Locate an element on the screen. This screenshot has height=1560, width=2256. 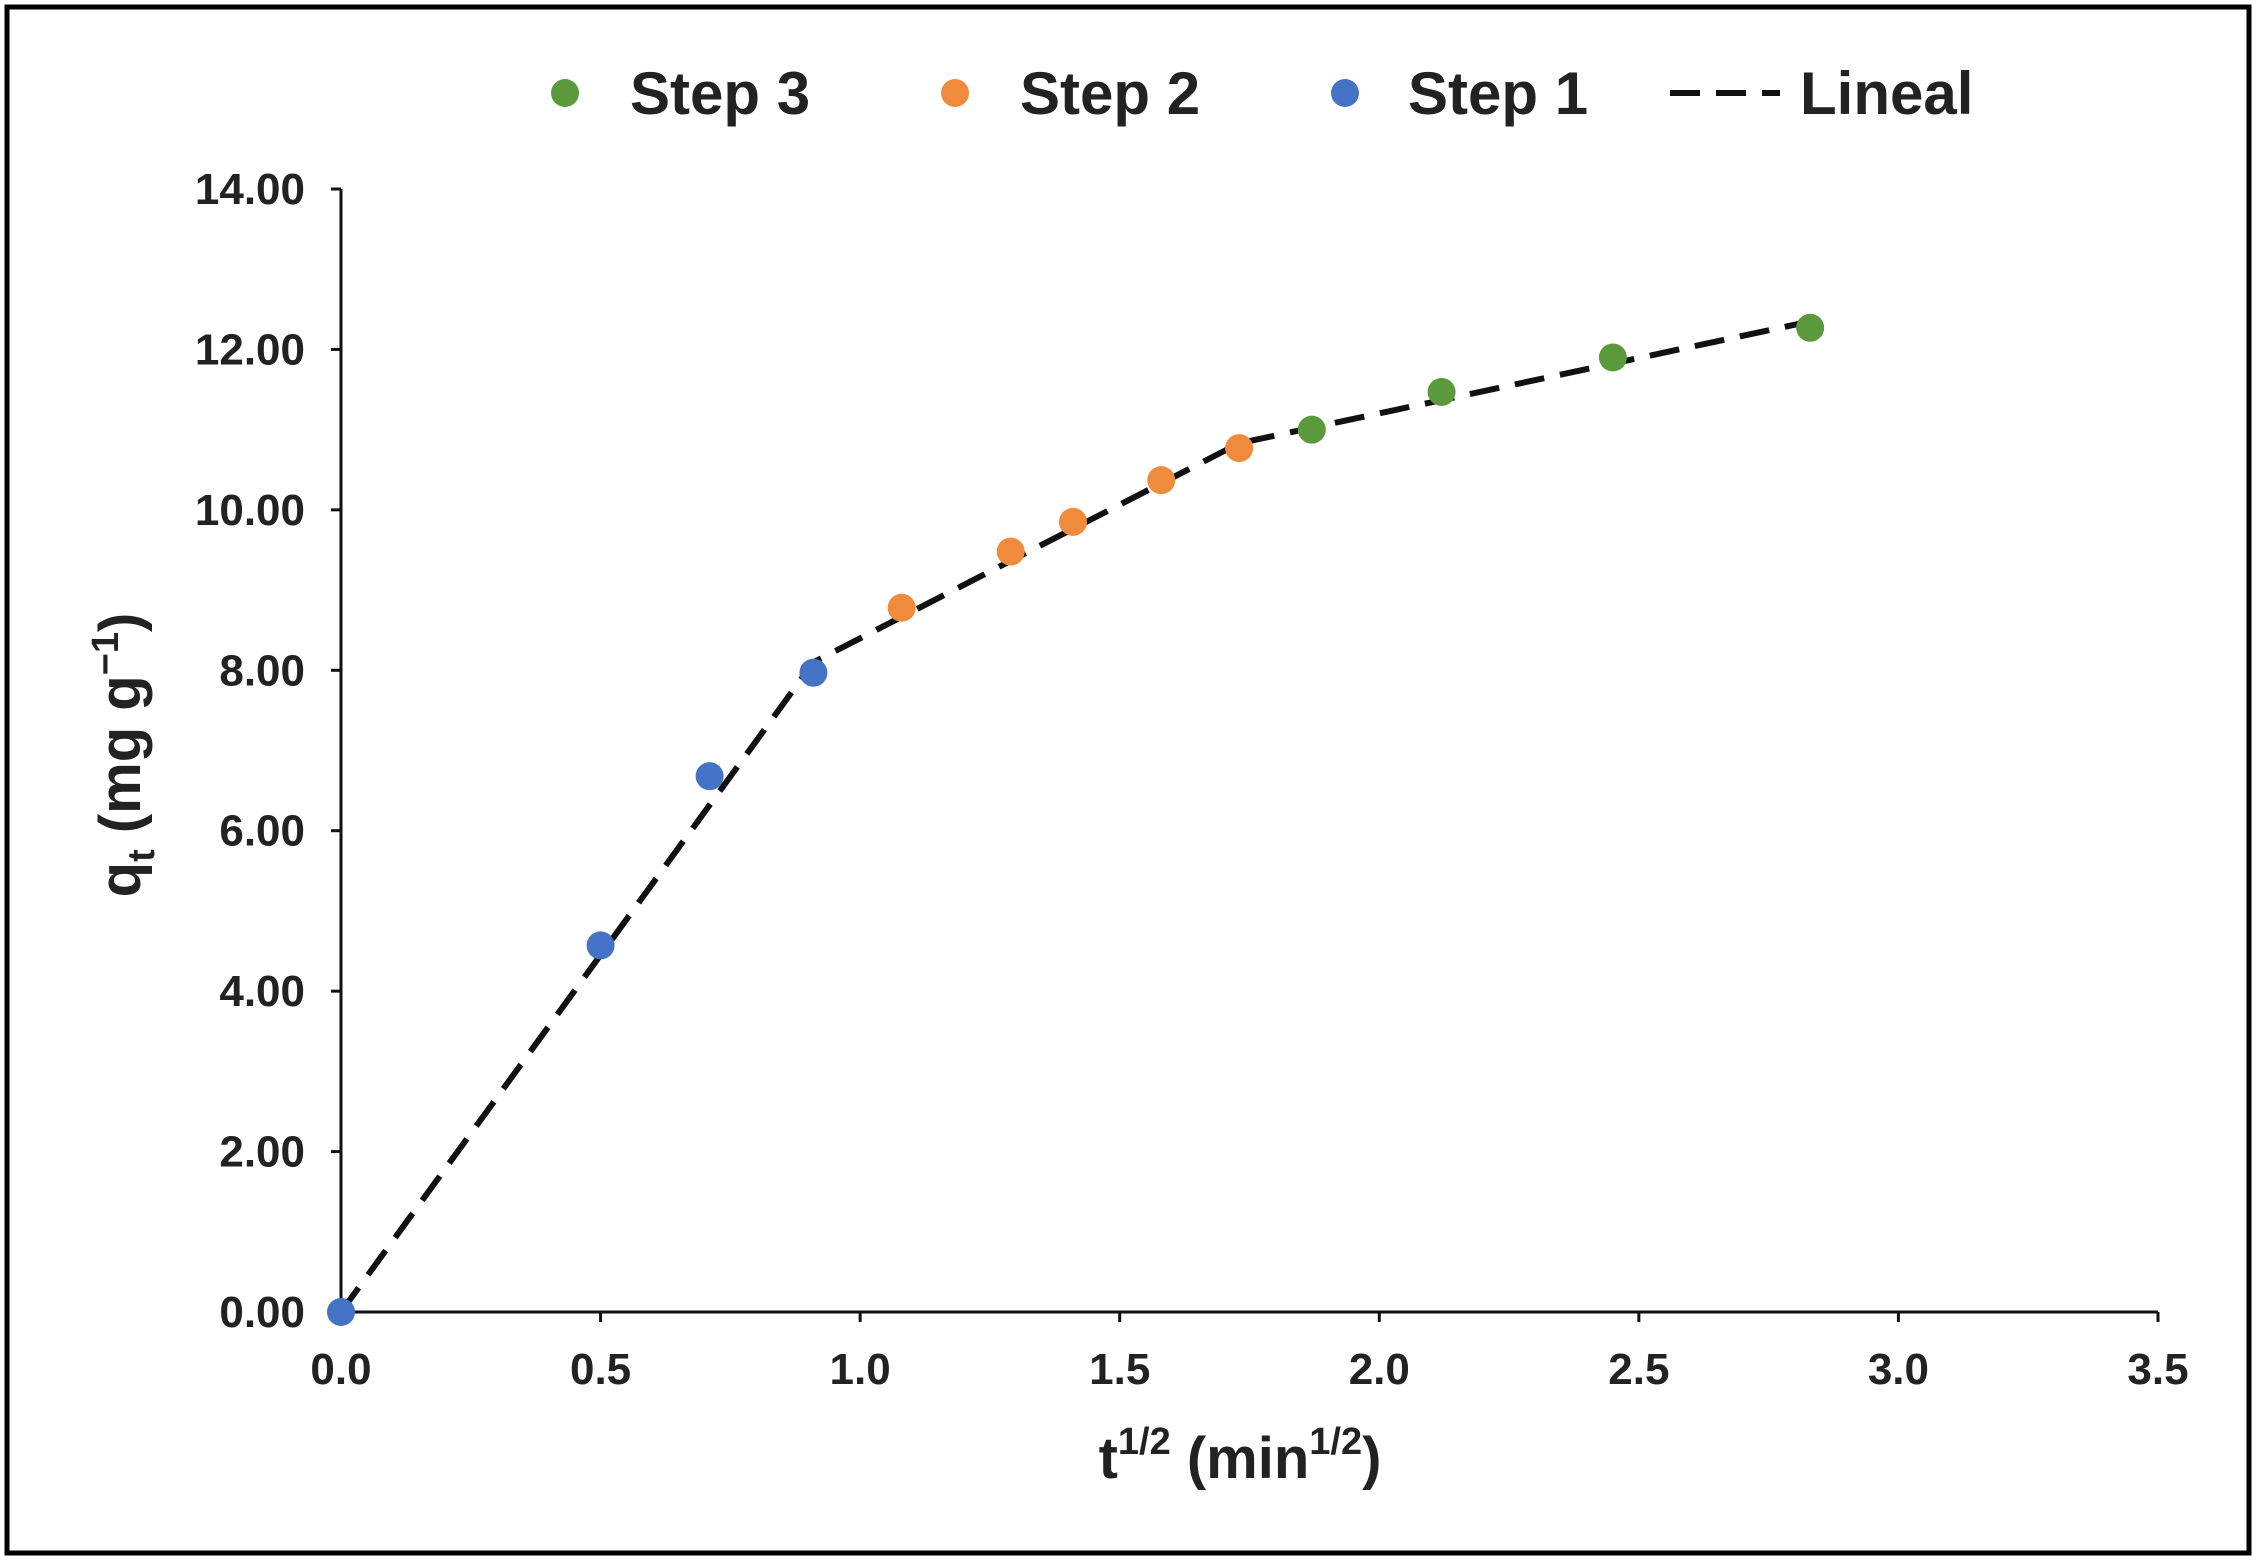
legend-label: Lineal is located at coordinates (1886, 93).